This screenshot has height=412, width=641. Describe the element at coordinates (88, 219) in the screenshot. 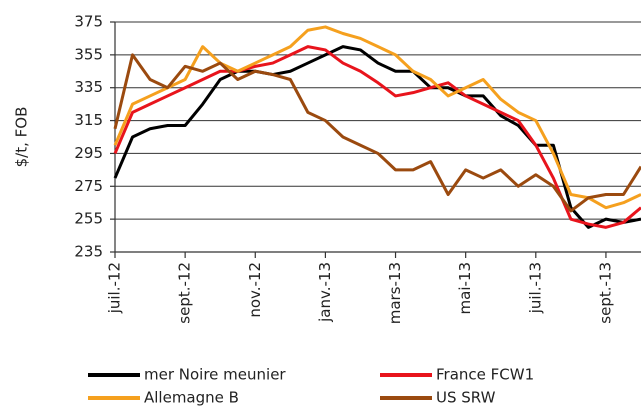

I see `y-tick-label: 255` at that location.